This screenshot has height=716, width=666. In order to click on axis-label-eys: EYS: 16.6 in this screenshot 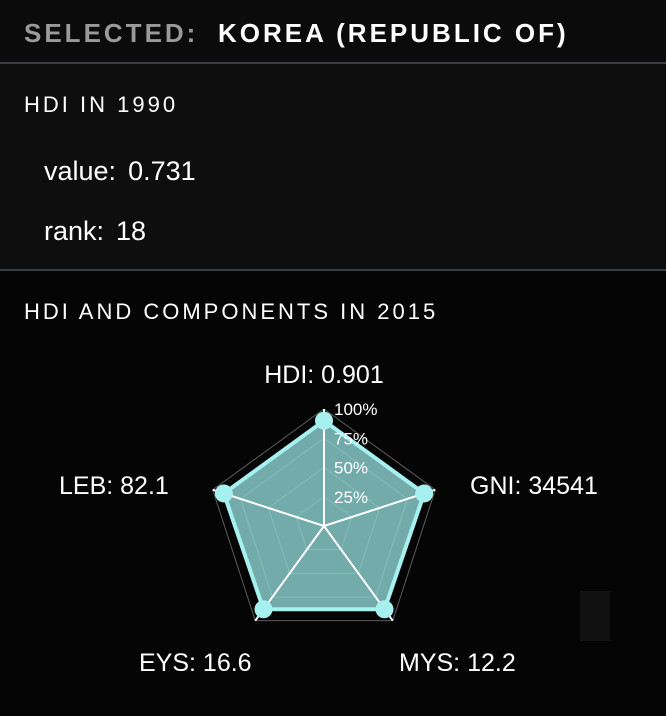, I will do `click(195, 663)`.